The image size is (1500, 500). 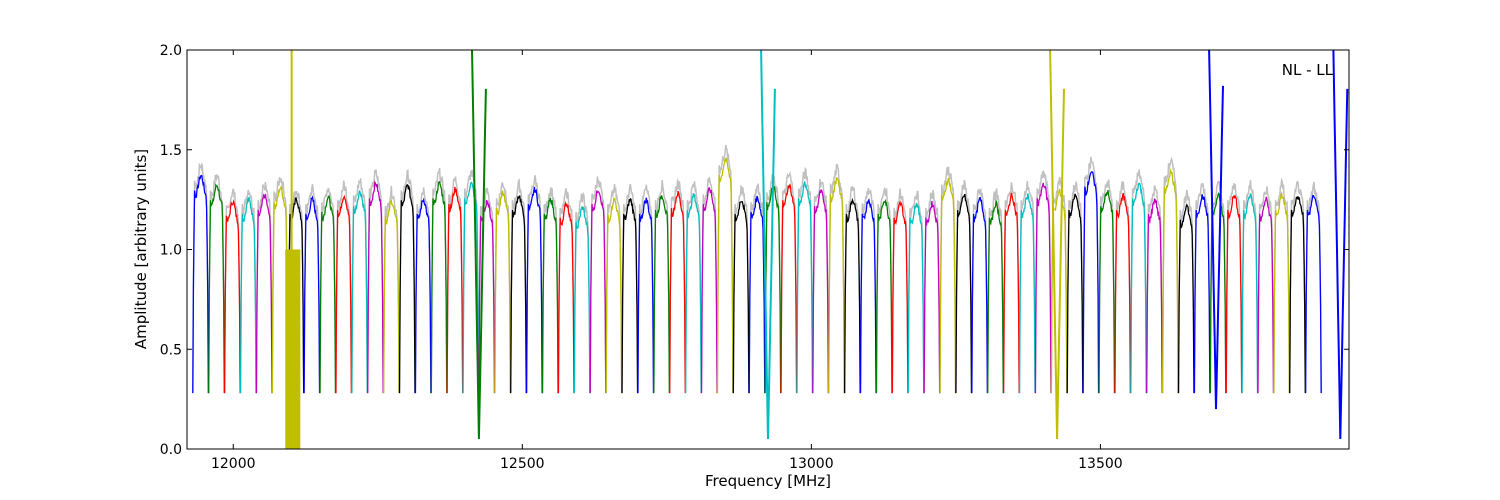 What do you see at coordinates (811, 464) in the screenshot?
I see `x-tick-label: 13000` at bounding box center [811, 464].